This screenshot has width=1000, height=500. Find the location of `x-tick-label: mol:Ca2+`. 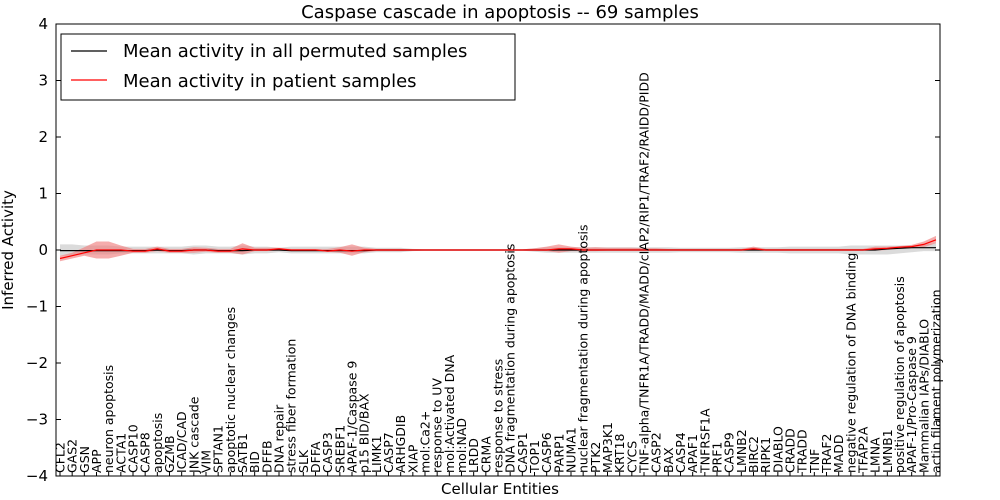

x-tick-label: mol:Ca2+ is located at coordinates (425, 442).